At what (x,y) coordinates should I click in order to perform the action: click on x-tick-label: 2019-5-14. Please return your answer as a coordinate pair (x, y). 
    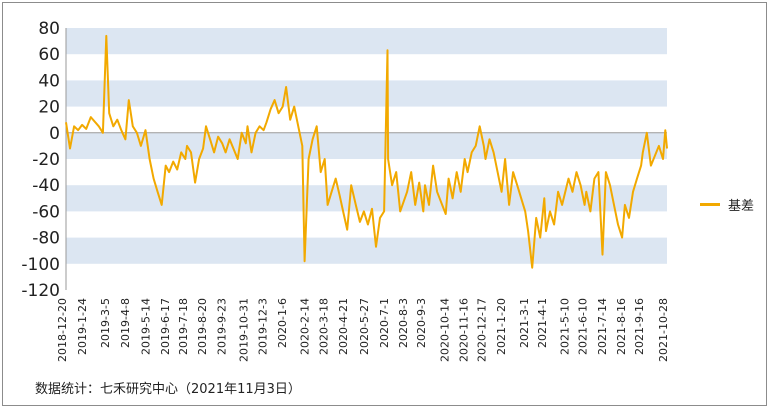
    Looking at the image, I should click on (146, 326).